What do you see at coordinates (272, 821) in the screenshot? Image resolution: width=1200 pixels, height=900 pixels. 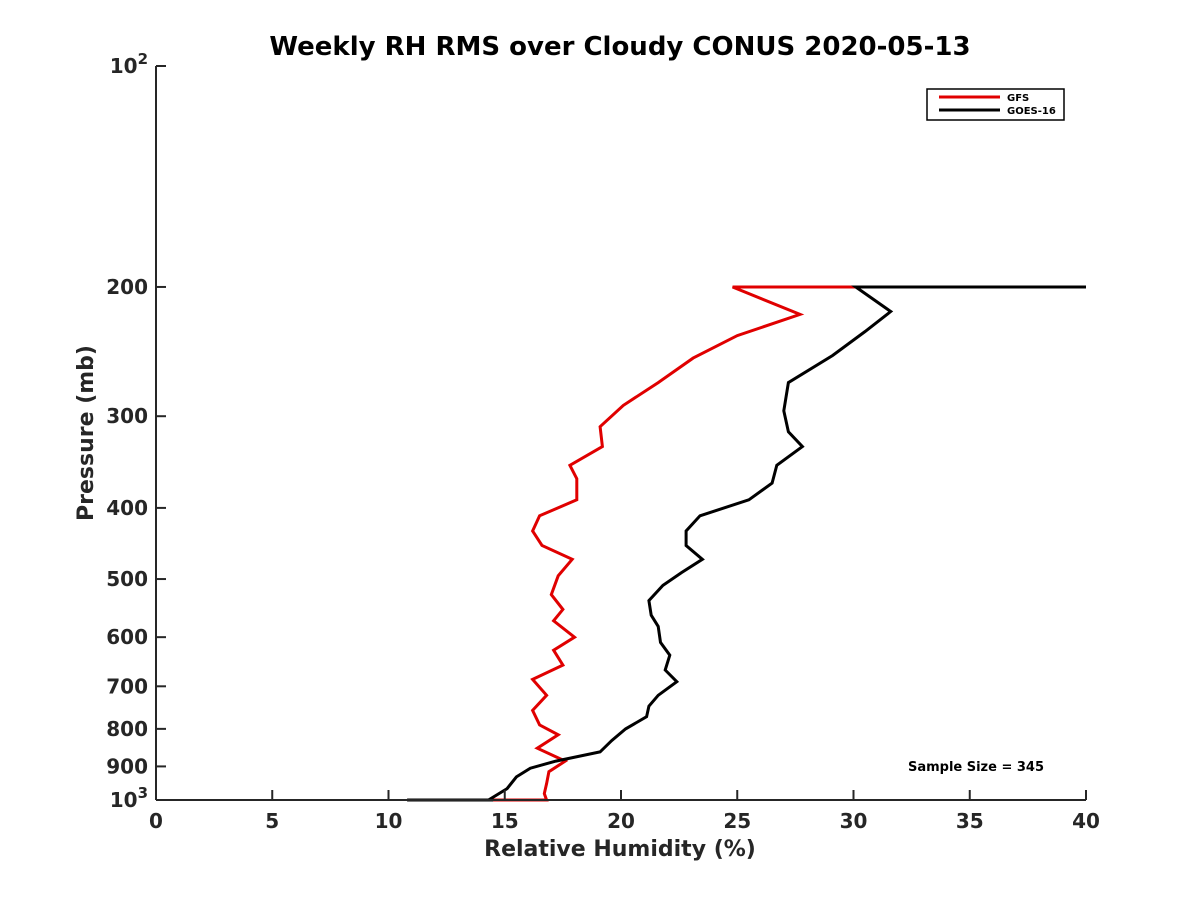 I see `x-tick-label: 5` at bounding box center [272, 821].